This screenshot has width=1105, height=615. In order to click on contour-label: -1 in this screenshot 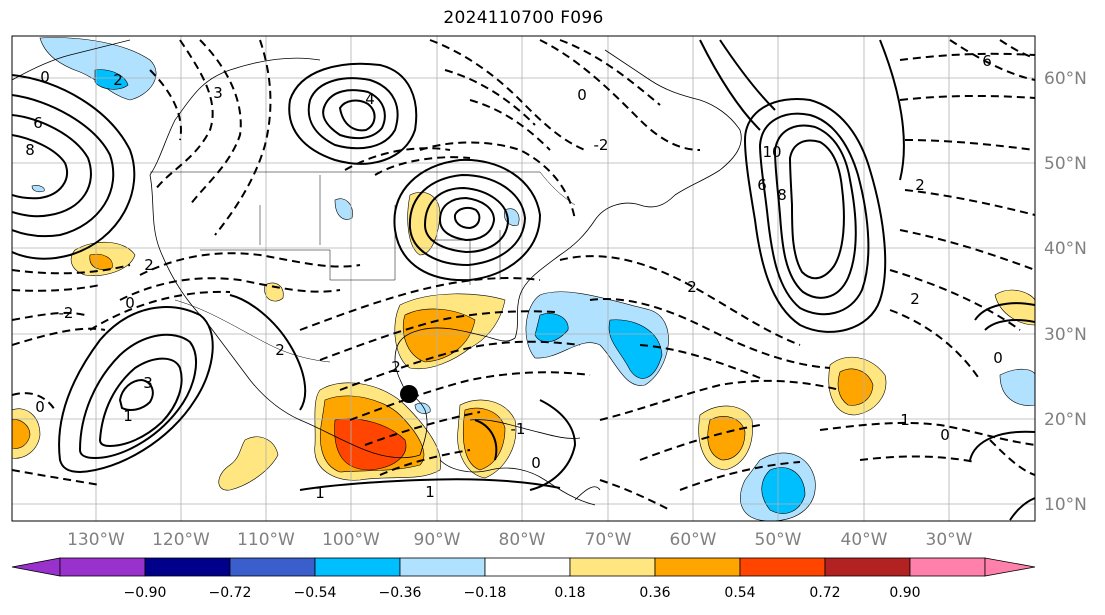, I will do `click(518, 429)`.